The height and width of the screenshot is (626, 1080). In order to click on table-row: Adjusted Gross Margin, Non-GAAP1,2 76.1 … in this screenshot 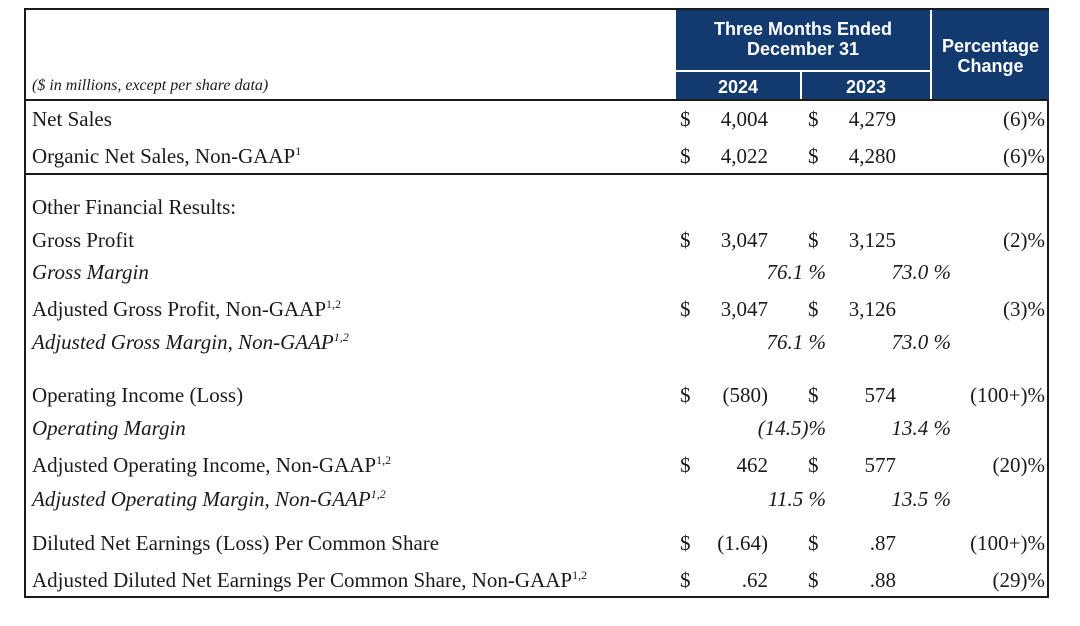, I will do `click(536, 342)`.